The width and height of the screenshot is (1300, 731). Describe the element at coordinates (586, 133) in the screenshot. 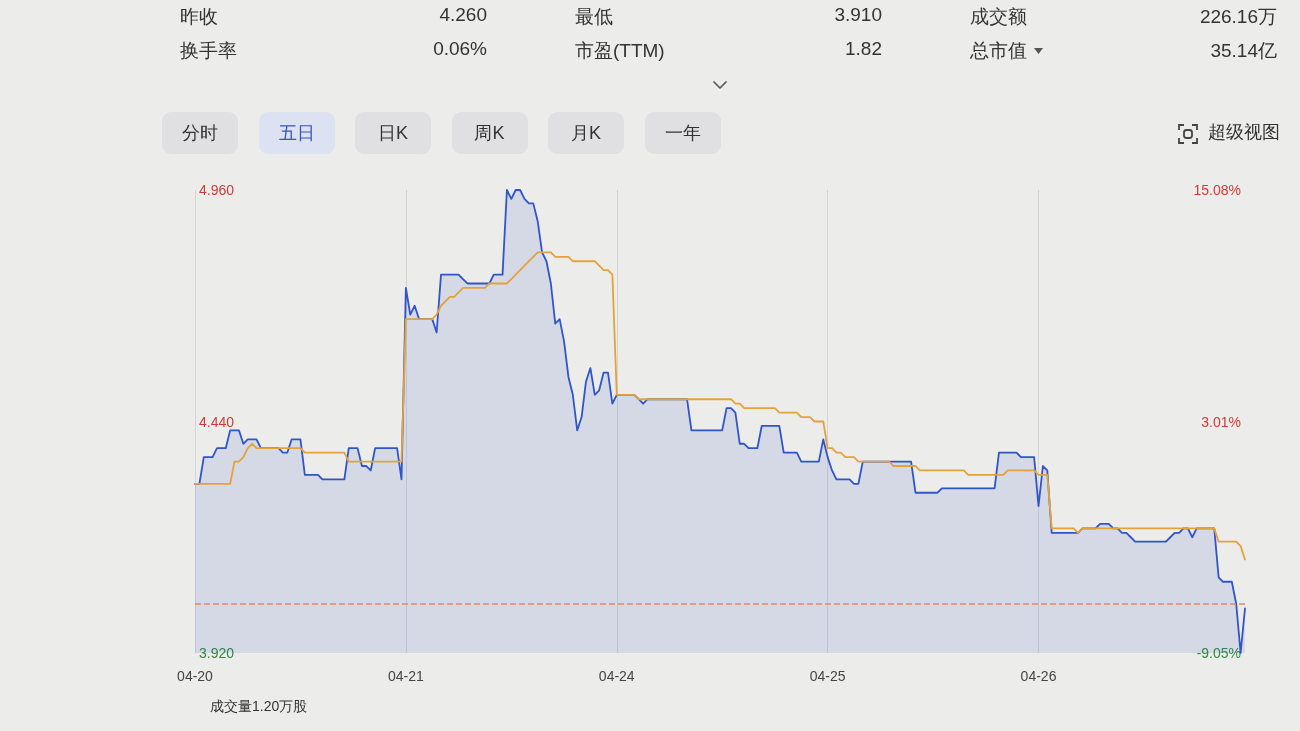

I see `tab-button: 月K` at that location.